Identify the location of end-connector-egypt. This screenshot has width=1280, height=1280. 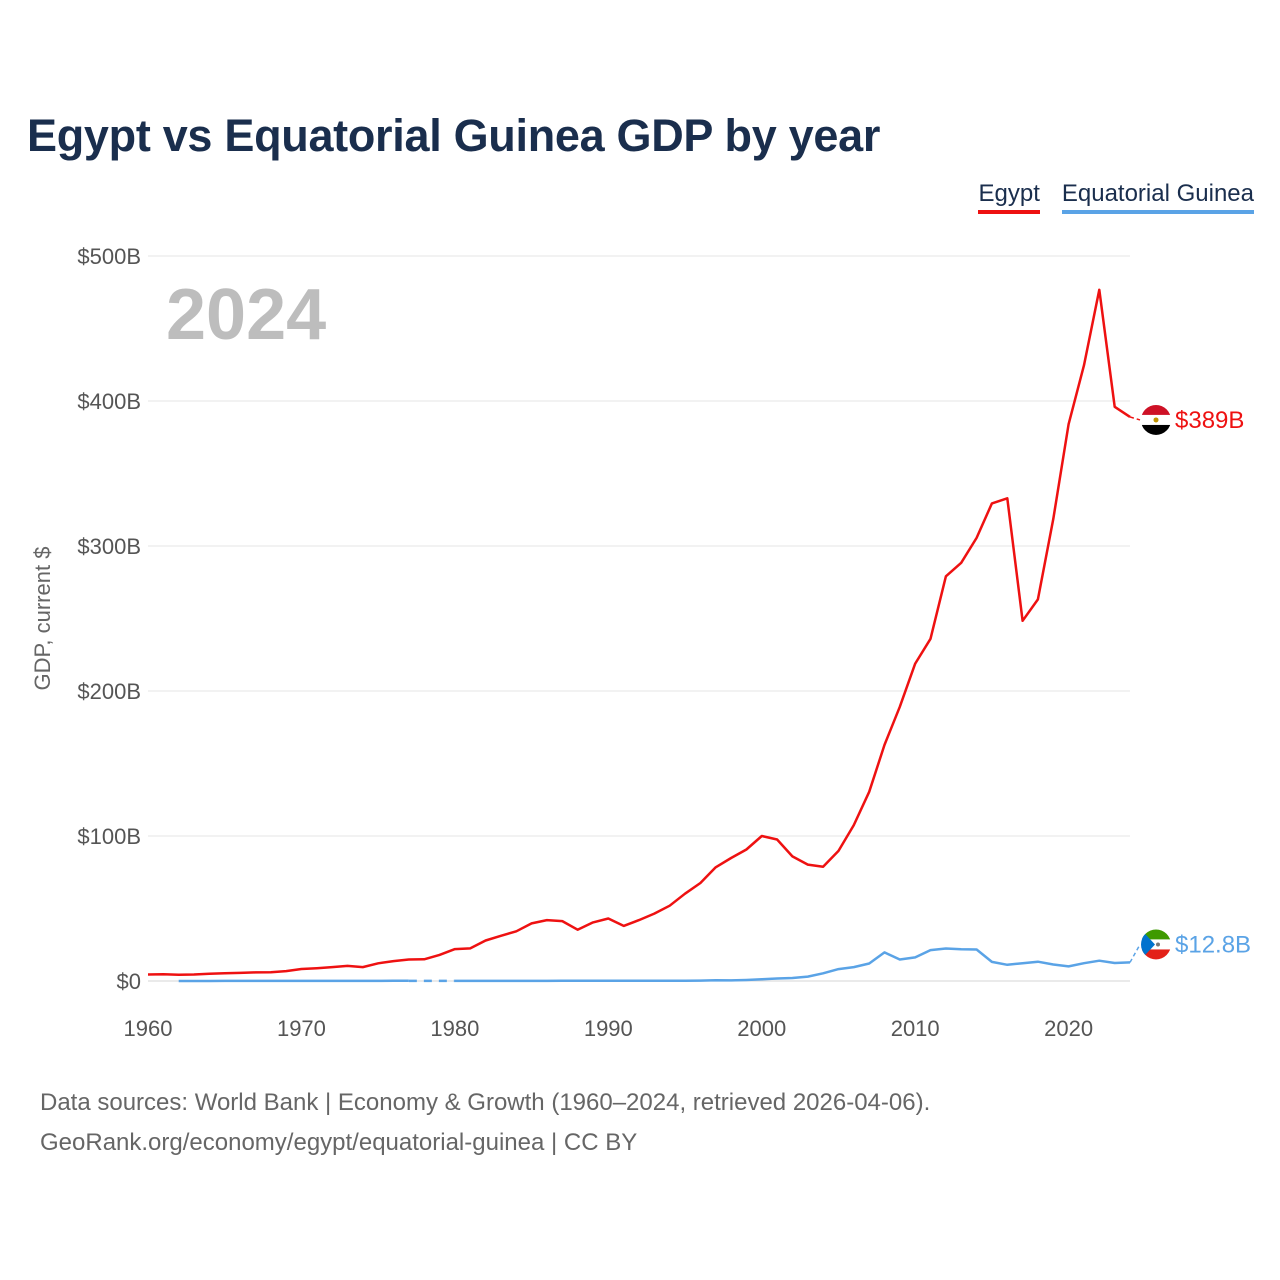
(1135, 418).